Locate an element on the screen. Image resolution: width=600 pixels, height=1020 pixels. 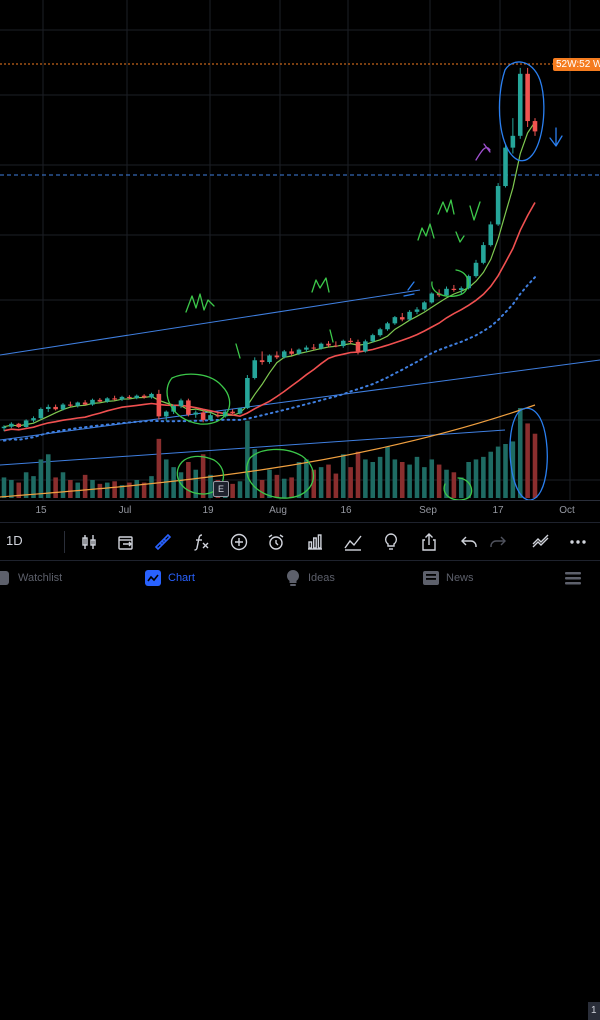
channel-lower-line is located at coordinates (300, 400).